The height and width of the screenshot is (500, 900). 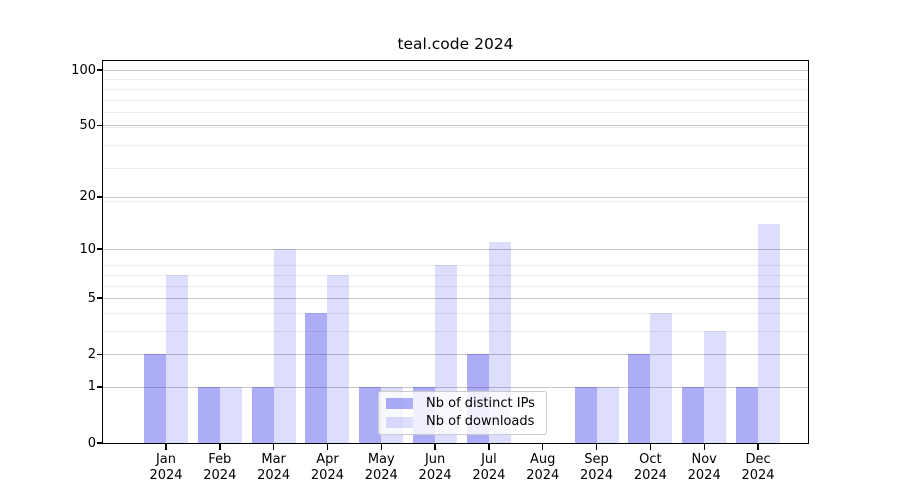 I want to click on legend: Nb of distinct IPs Nb of downloads, so click(x=462, y=413).